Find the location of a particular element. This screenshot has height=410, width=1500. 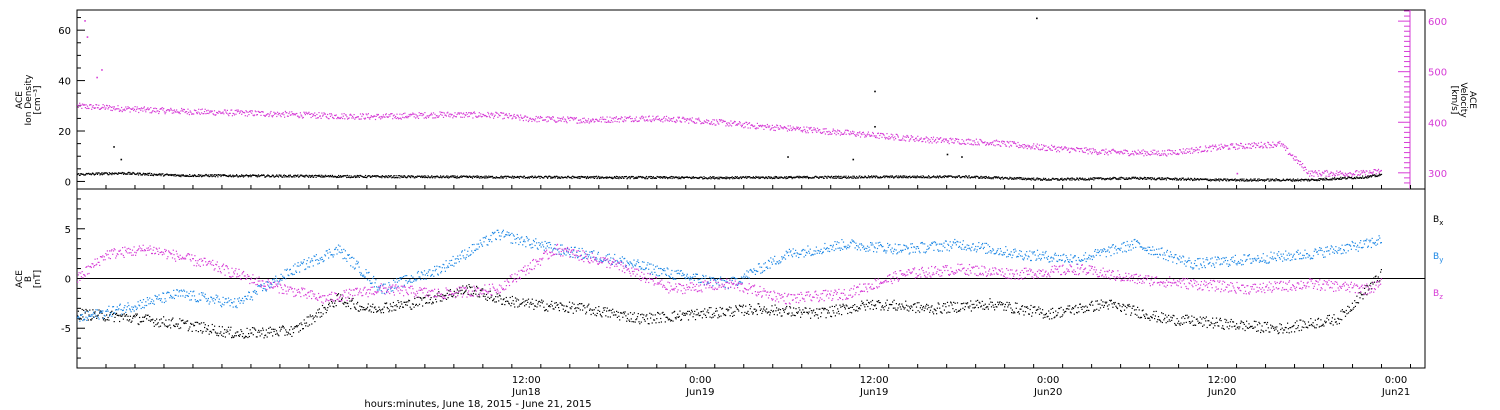

density-tick-label: 20 is located at coordinates (64, 132).